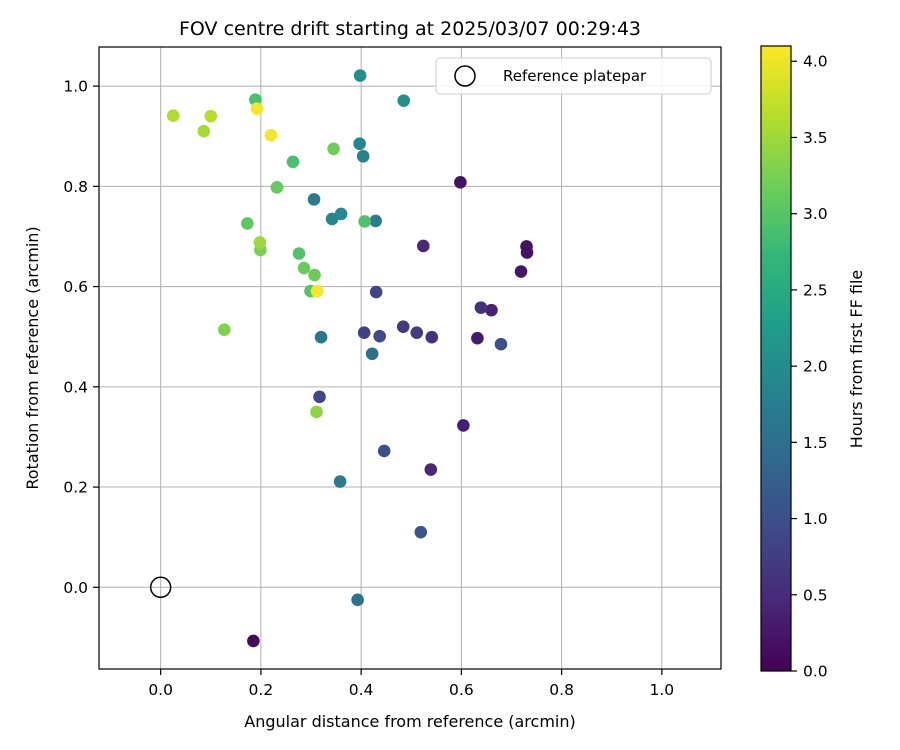 This screenshot has height=750, width=900. I want to click on colorbar-tick-label: 0.5, so click(815, 595).